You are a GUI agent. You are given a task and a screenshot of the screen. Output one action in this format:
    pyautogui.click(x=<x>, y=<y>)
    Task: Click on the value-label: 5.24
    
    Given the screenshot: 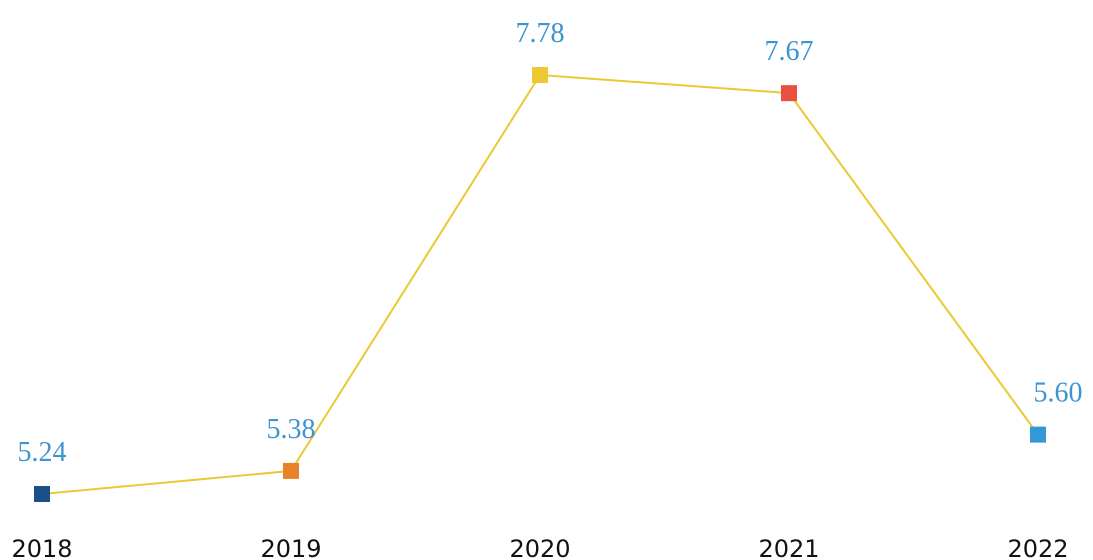 What is the action you would take?
    pyautogui.click(x=42, y=452)
    